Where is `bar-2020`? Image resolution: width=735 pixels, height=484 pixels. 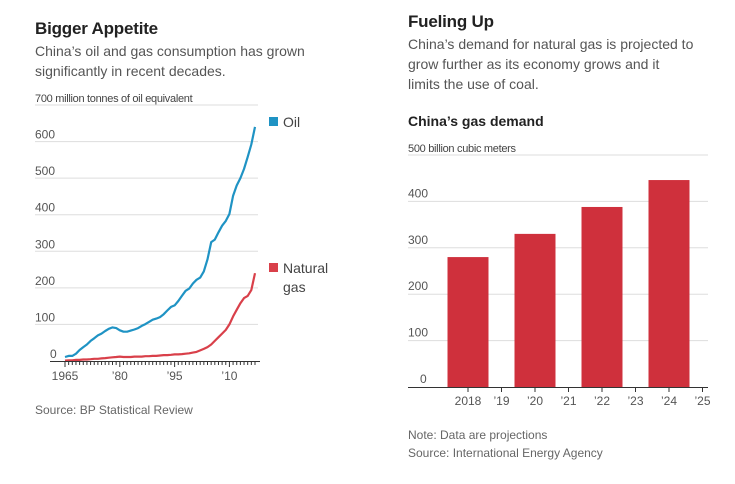
bar-2020 is located at coordinates (535, 310).